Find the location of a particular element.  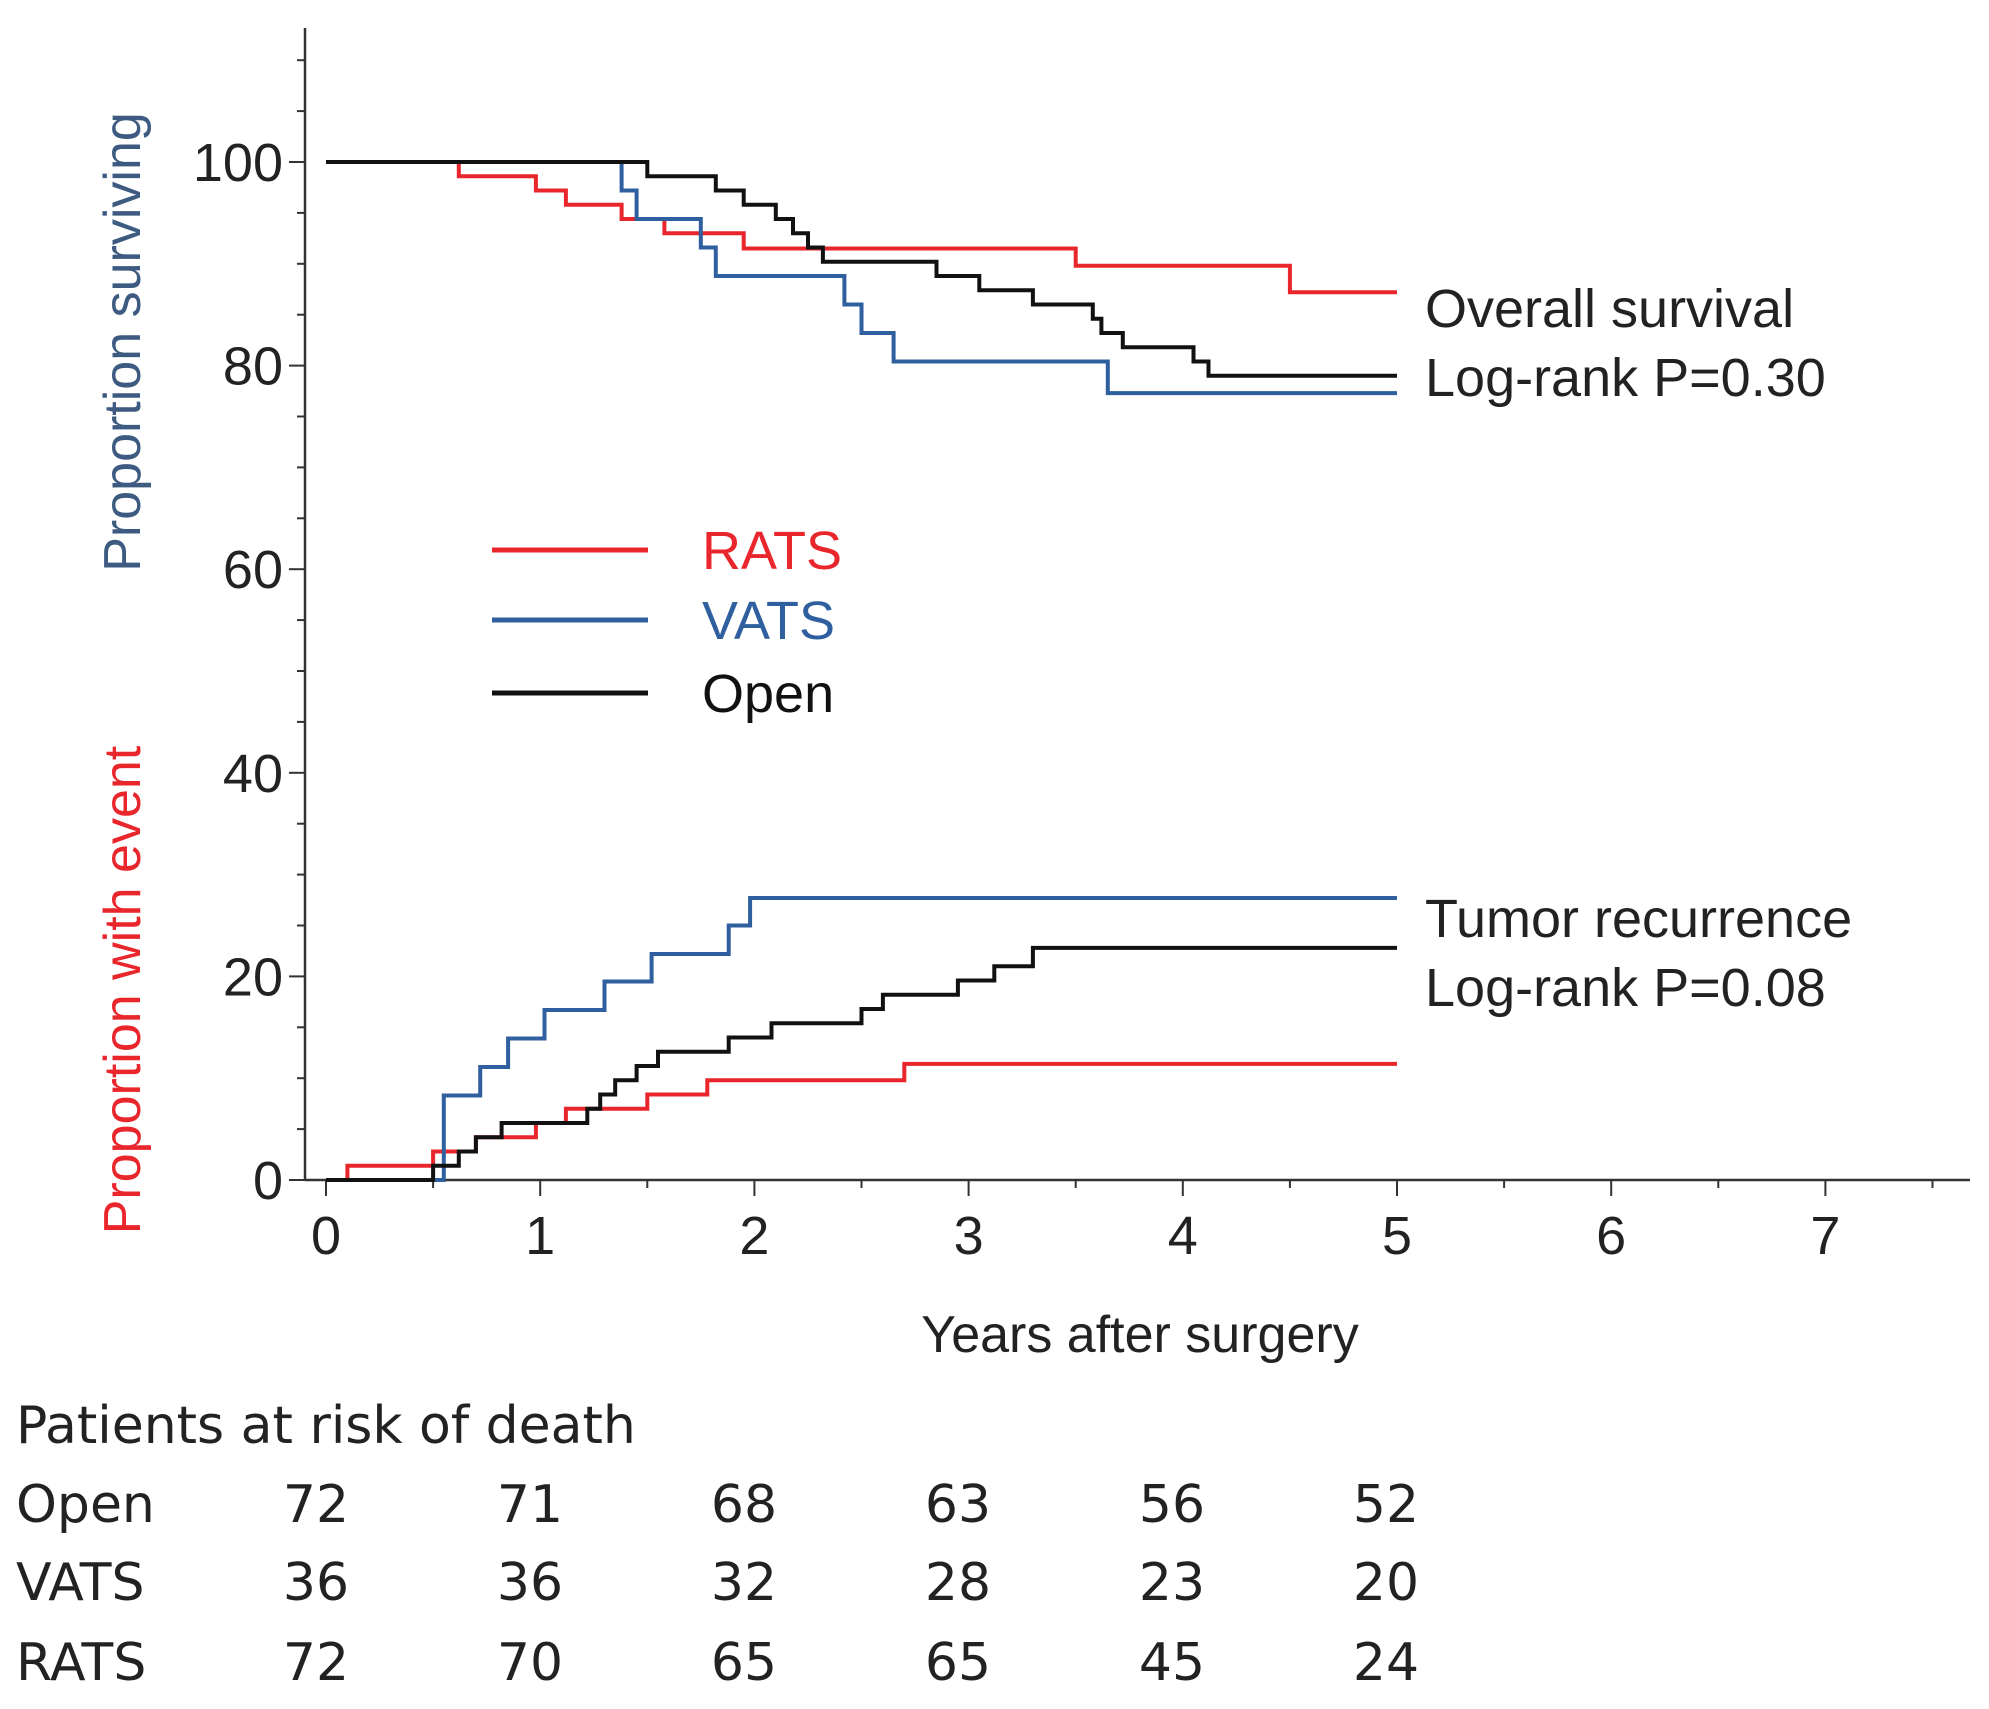

y-axis-title-surviving: Proportion surviving is located at coordinates (123, 342).